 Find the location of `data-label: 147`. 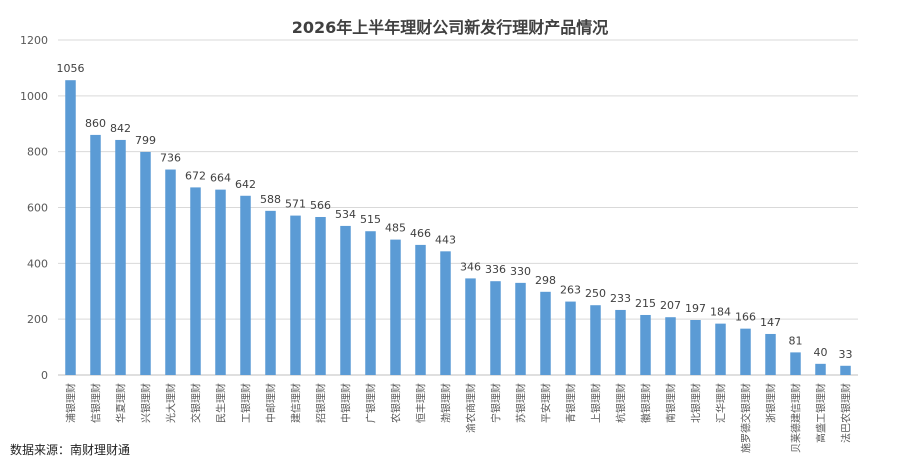

data-label: 147 is located at coordinates (770, 322).